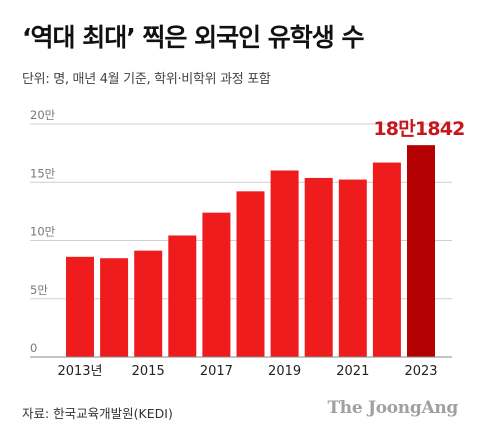 The height and width of the screenshot is (438, 480). Describe the element at coordinates (39, 290) in the screenshot. I see `y-tick-label: 5만` at that location.